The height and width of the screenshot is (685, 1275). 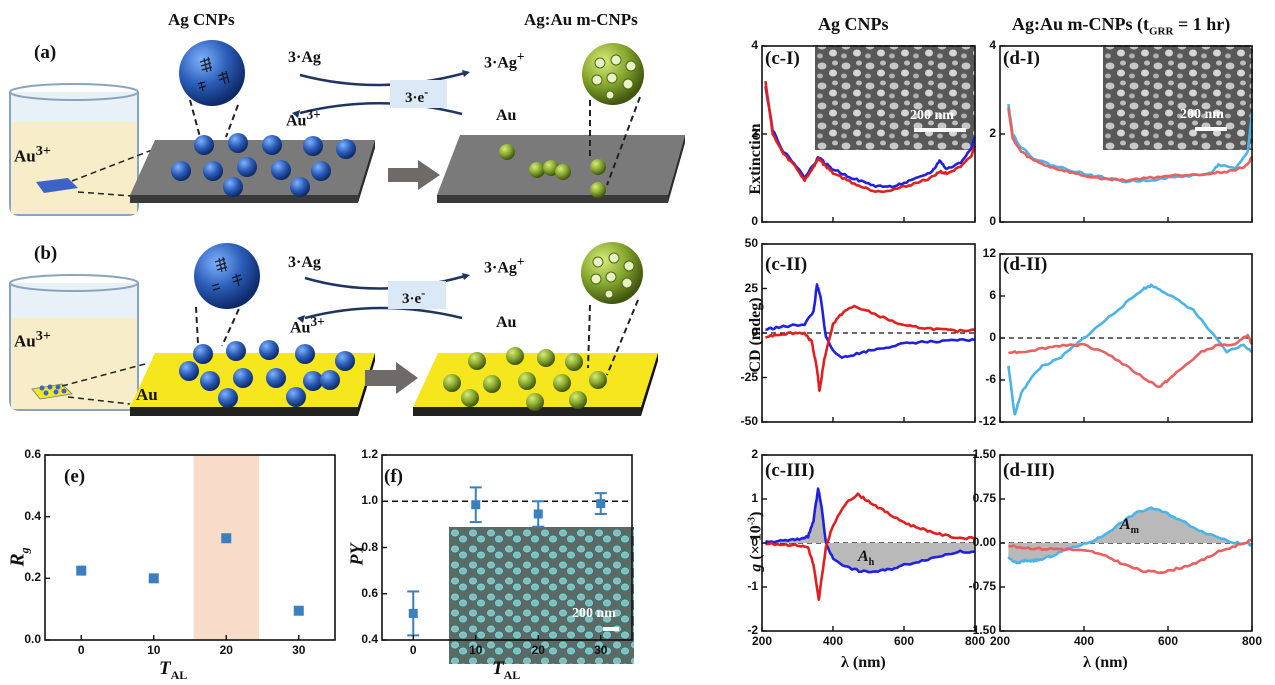 What do you see at coordinates (754, 498) in the screenshot?
I see `ytick-label-cIII-1: 1` at bounding box center [754, 498].